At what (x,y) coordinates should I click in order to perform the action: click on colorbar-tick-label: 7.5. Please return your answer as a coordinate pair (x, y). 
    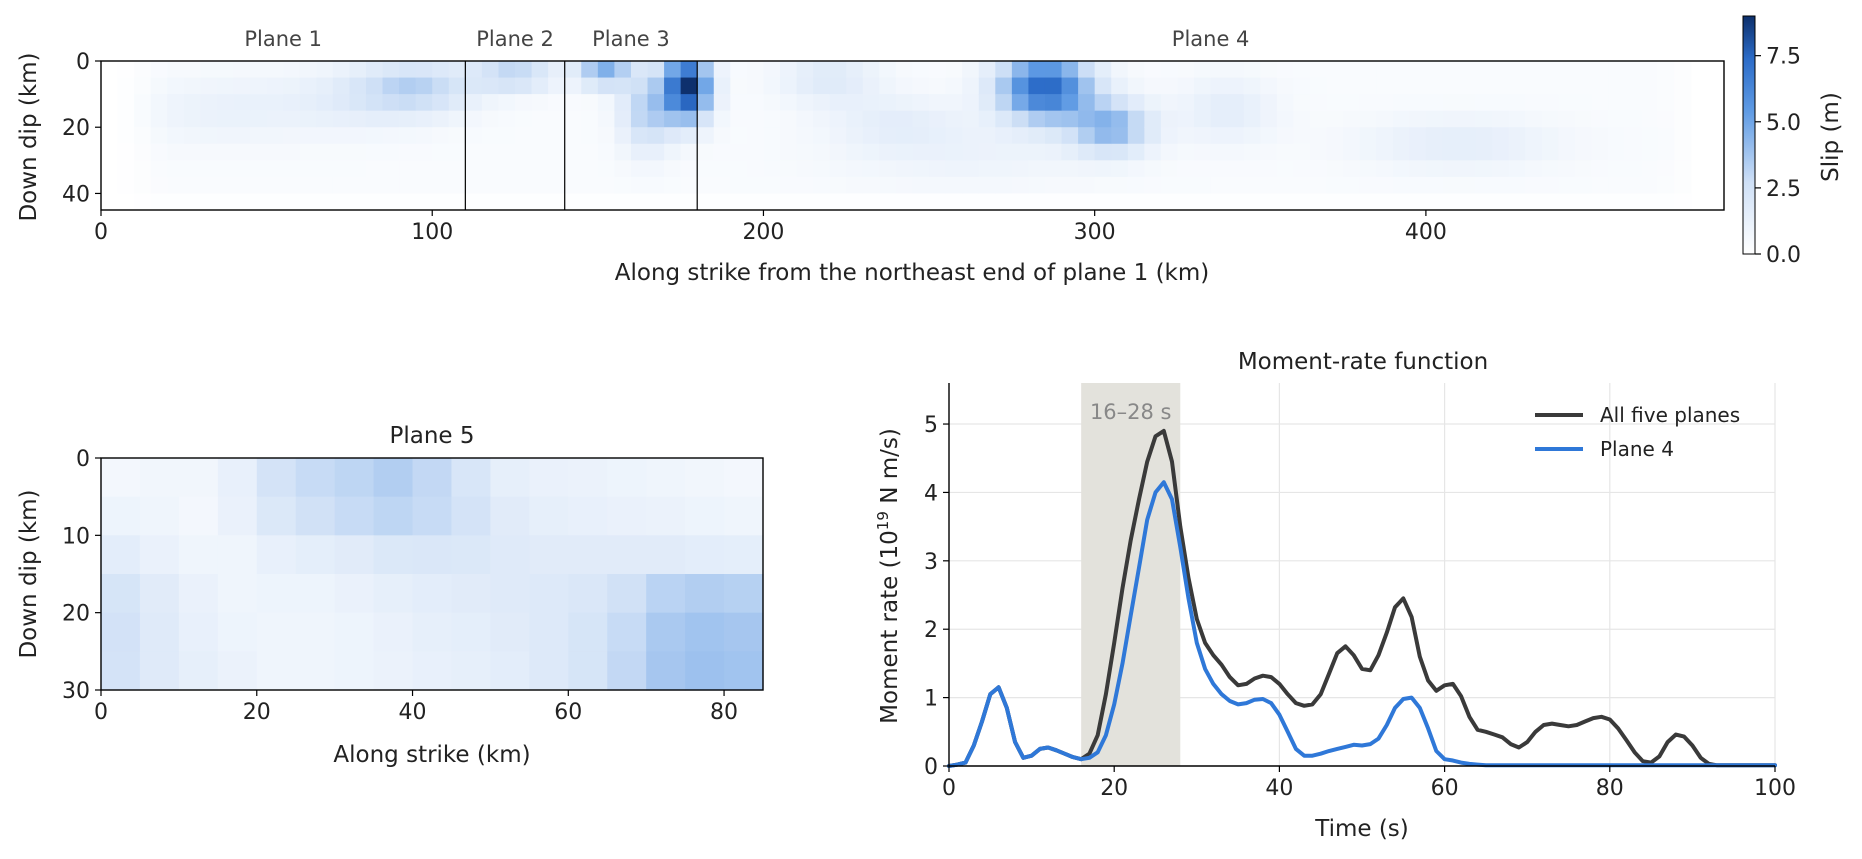
    Looking at the image, I should click on (1783, 57).